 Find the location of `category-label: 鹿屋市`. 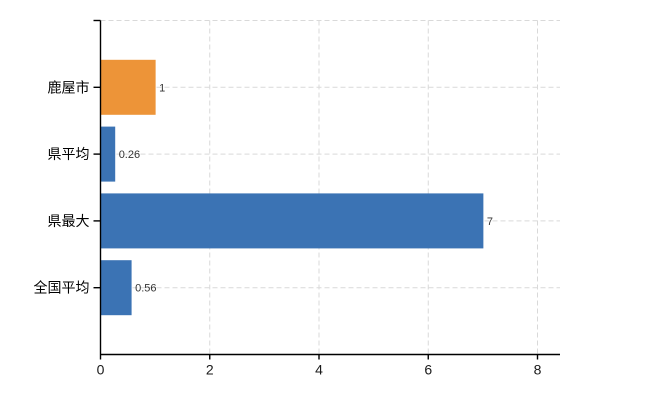

category-label: 鹿屋市 is located at coordinates (69, 87).